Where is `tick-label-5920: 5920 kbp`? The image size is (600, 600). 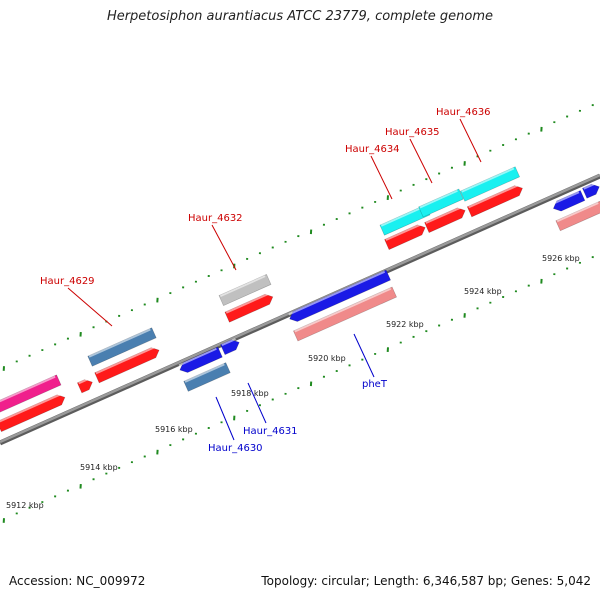
tick-label-5920: 5920 kbp is located at coordinates (327, 358).